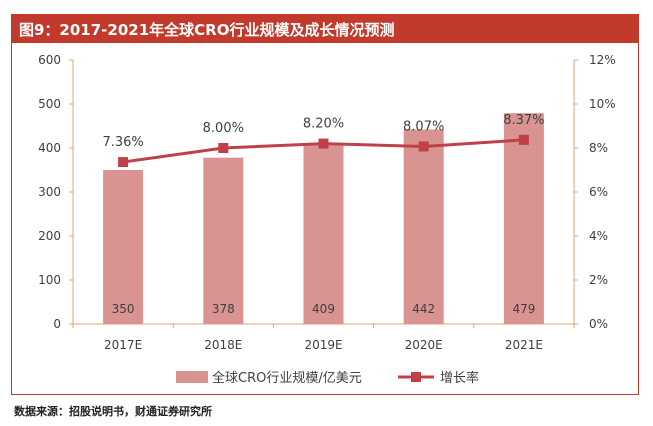 The height and width of the screenshot is (426, 653). Describe the element at coordinates (523, 120) in the screenshot. I see `growth-value-label: 8.37%` at that location.